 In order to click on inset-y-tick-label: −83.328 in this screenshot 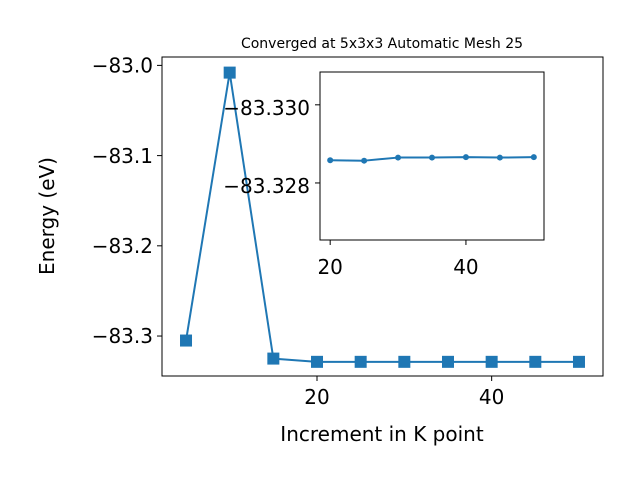, I will do `click(266, 186)`.